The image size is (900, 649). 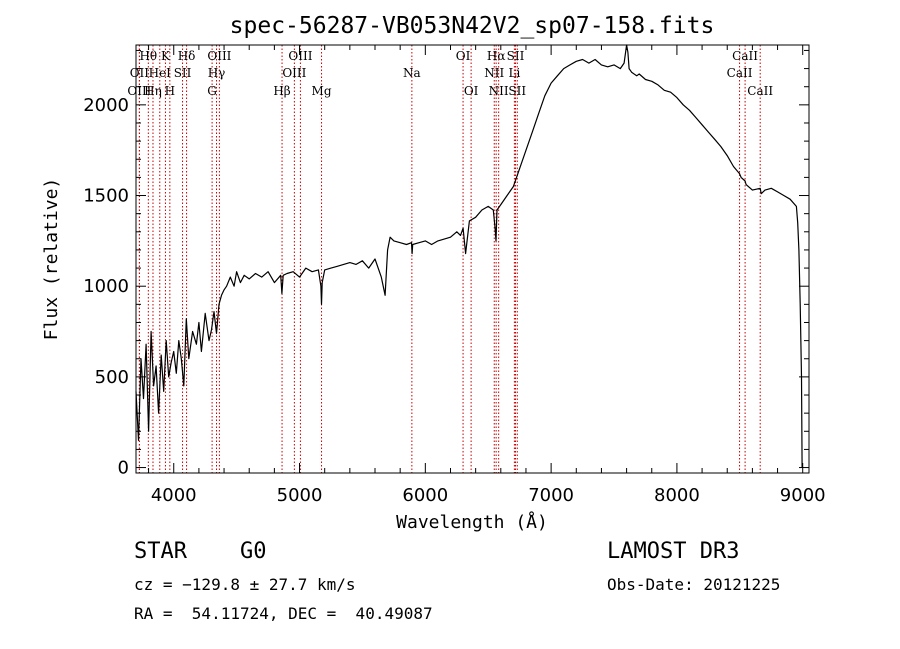 What do you see at coordinates (153, 91) in the screenshot?
I see `line-label: Hη` at bounding box center [153, 91].